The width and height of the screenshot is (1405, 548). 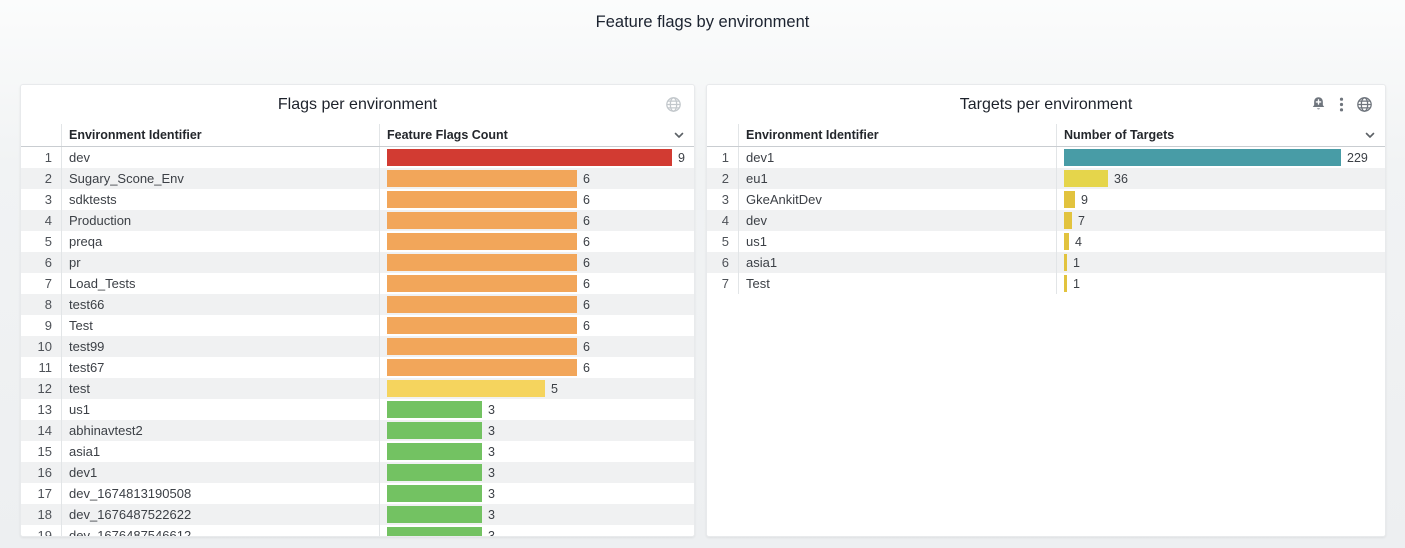 What do you see at coordinates (220, 493) in the screenshot?
I see `environment-name: dev_1674813190508` at bounding box center [220, 493].